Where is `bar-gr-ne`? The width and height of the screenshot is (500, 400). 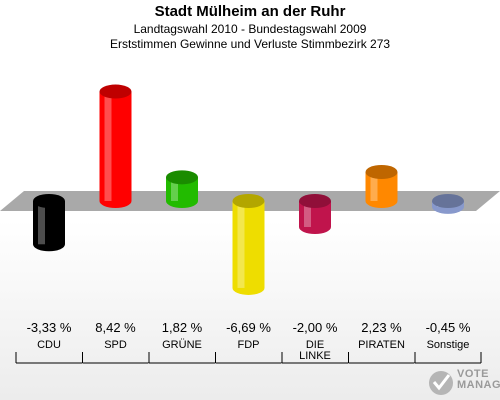 bar-gr-ne is located at coordinates (182, 189).